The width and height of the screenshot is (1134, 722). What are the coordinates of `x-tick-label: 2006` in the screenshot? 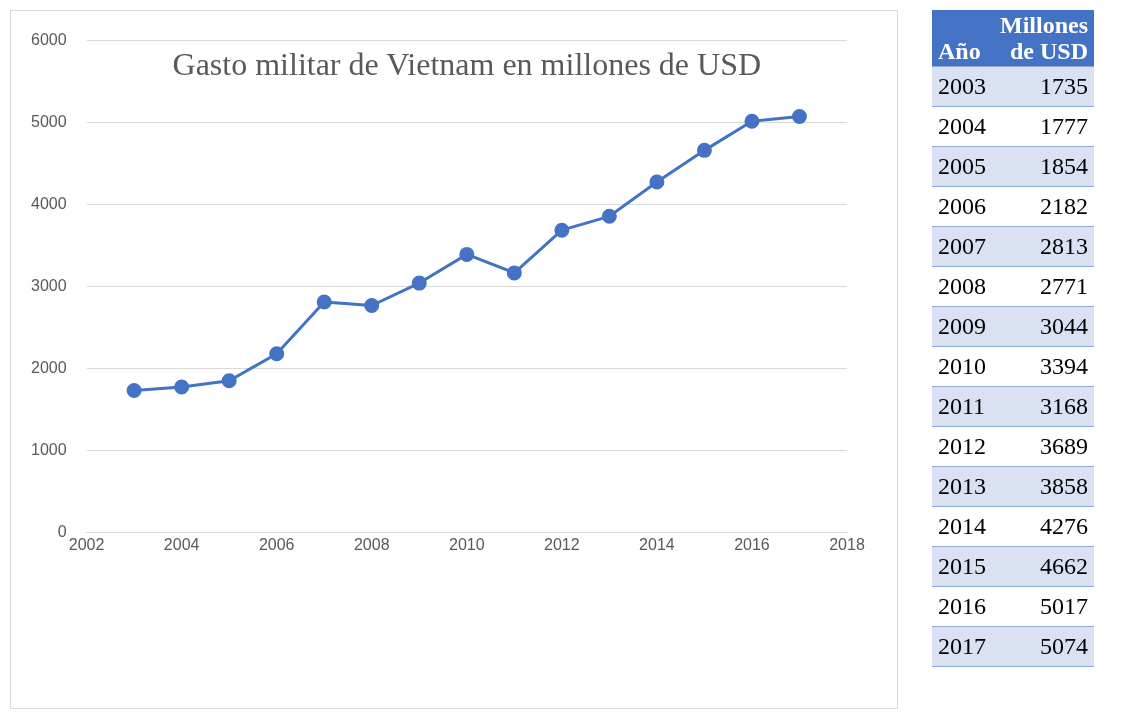 It's located at (276, 544).